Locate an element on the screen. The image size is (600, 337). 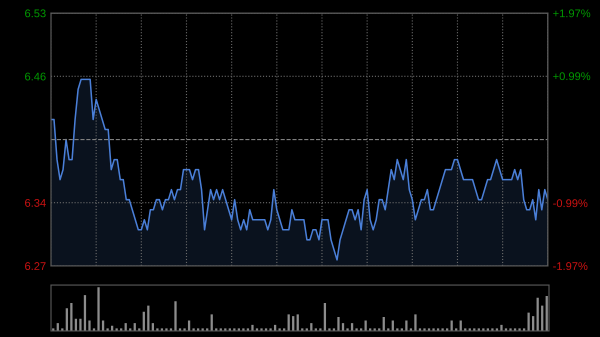
y2-tick-label: +0.99% is located at coordinates (571, 76).